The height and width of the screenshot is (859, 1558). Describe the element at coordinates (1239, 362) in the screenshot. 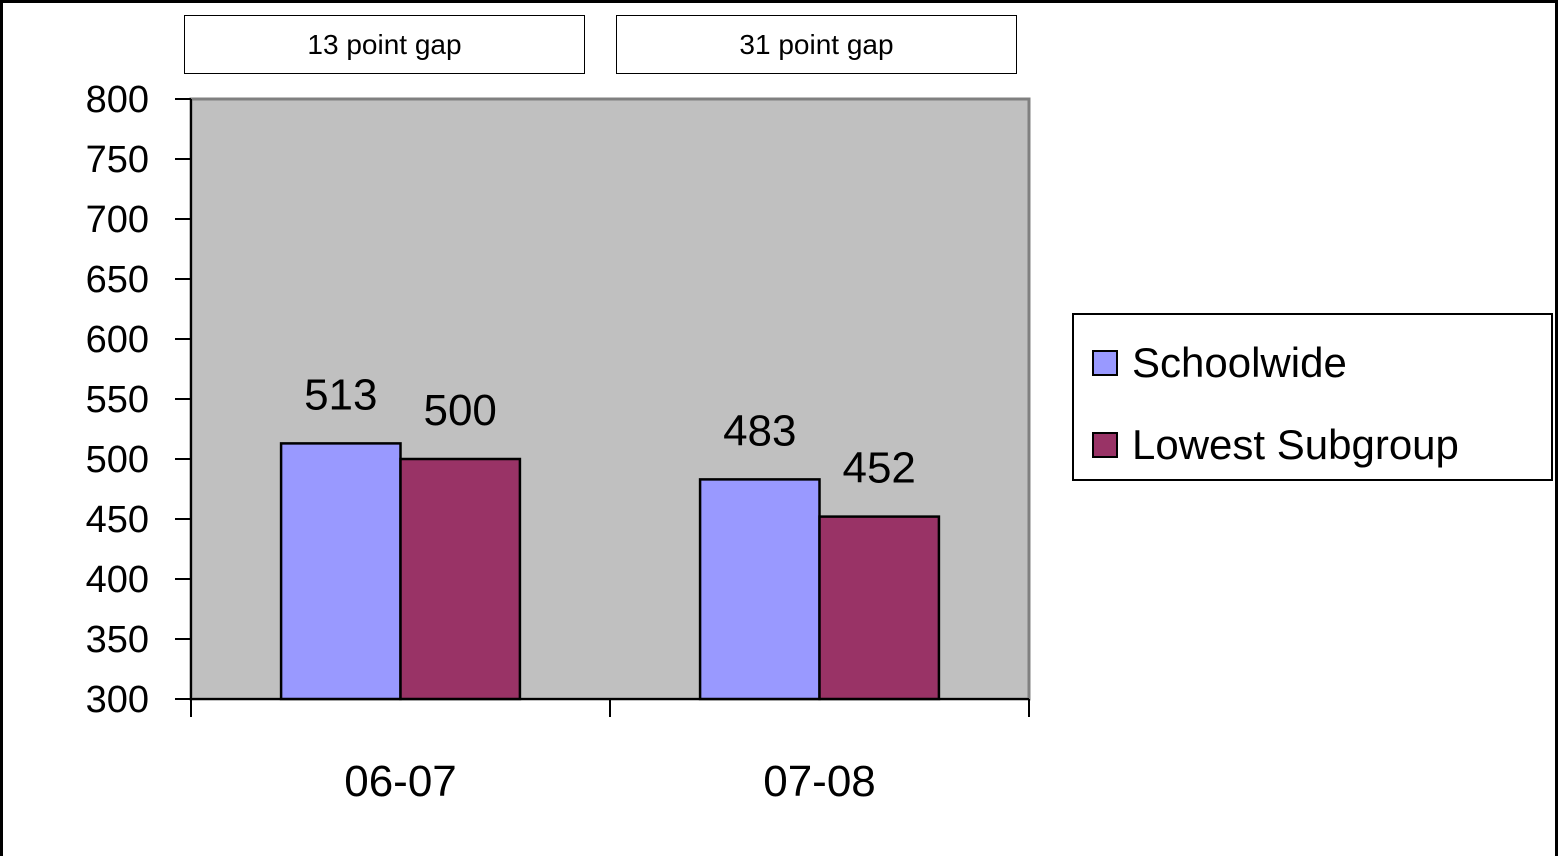

I see `legend-label-schoolwide: Schoolwide` at that location.